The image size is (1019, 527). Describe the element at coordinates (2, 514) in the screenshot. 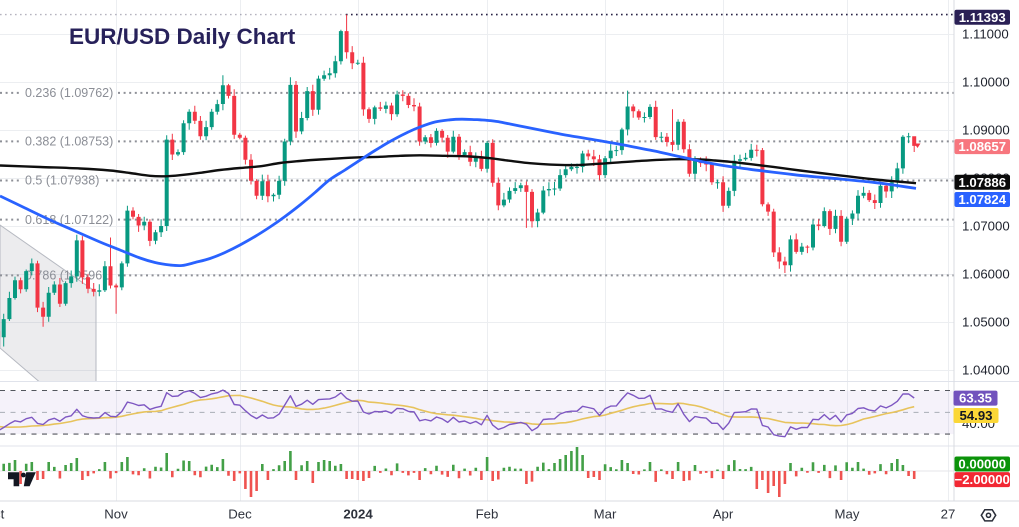

I see `svg-text: Oct` at that location.